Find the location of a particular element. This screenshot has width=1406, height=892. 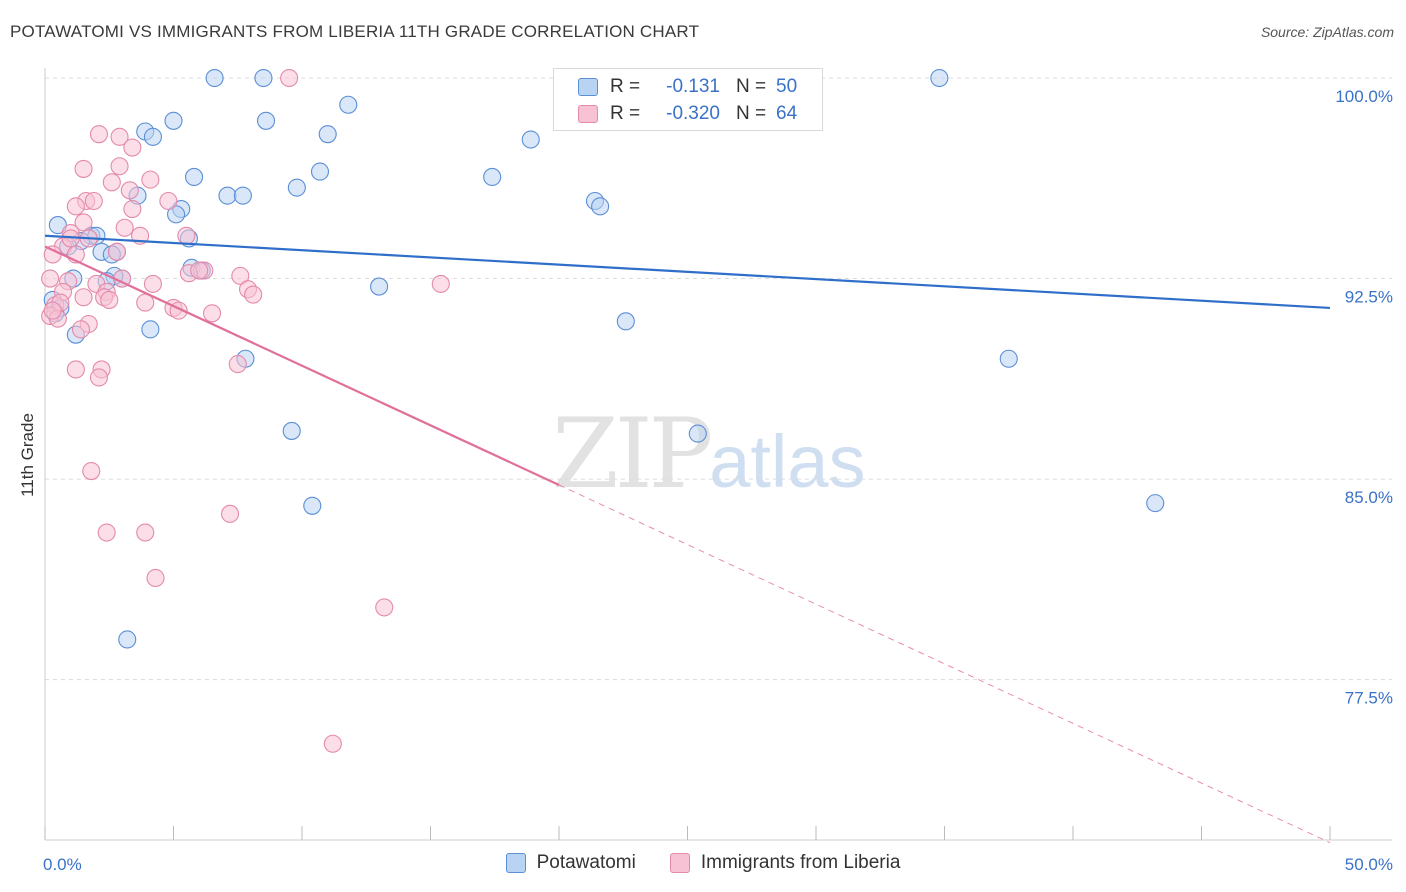

n-value: 50 is located at coordinates (787, 86).